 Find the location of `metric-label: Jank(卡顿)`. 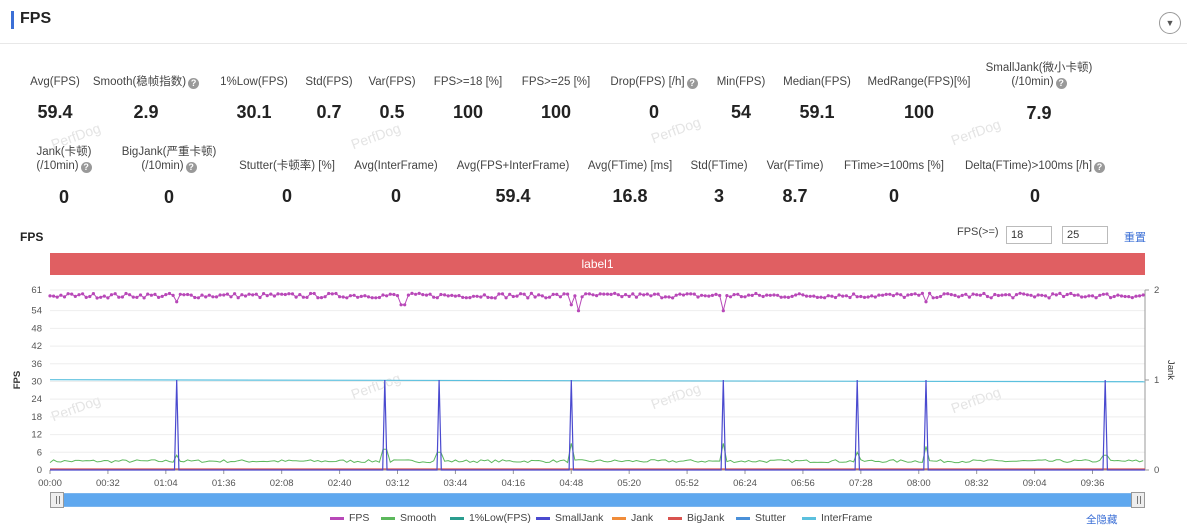

metric-label: Jank(卡顿) is located at coordinates (69, 152).